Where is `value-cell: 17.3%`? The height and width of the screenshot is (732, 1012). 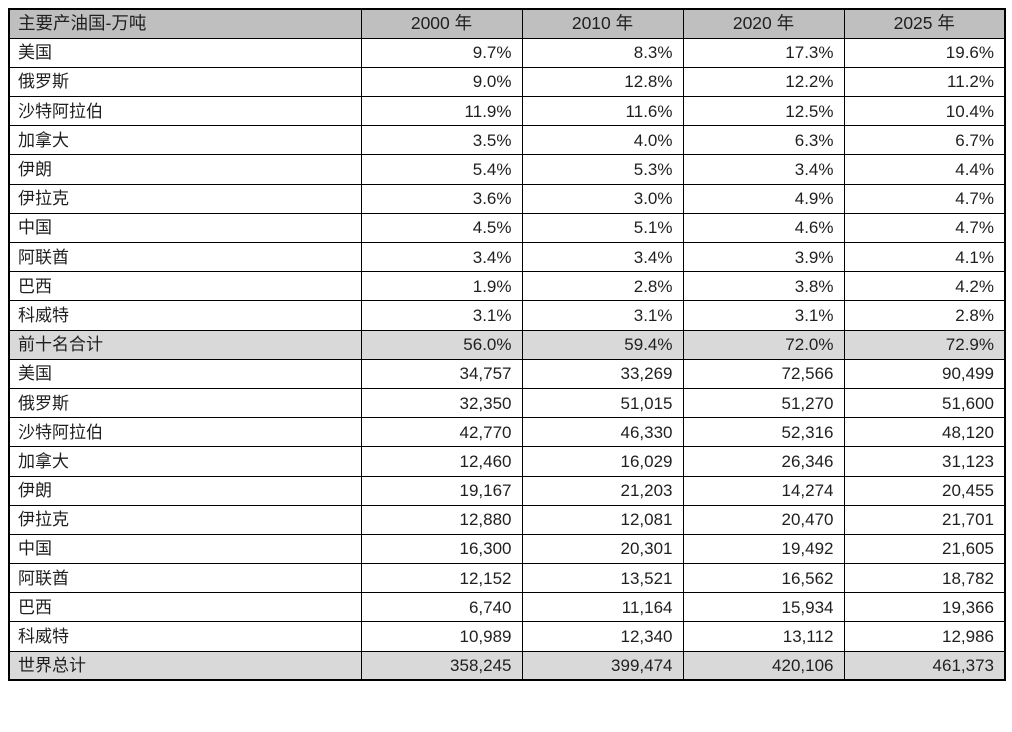
value-cell: 17.3% is located at coordinates (763, 52).